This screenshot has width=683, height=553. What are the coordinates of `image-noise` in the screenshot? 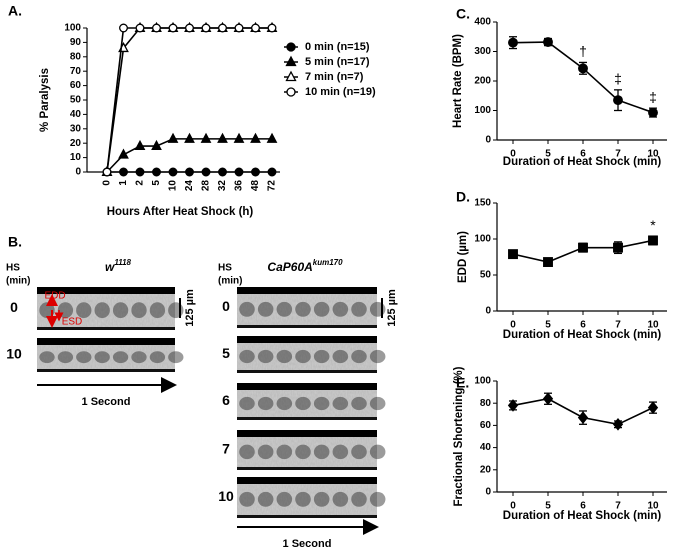 It's located at (106, 308).